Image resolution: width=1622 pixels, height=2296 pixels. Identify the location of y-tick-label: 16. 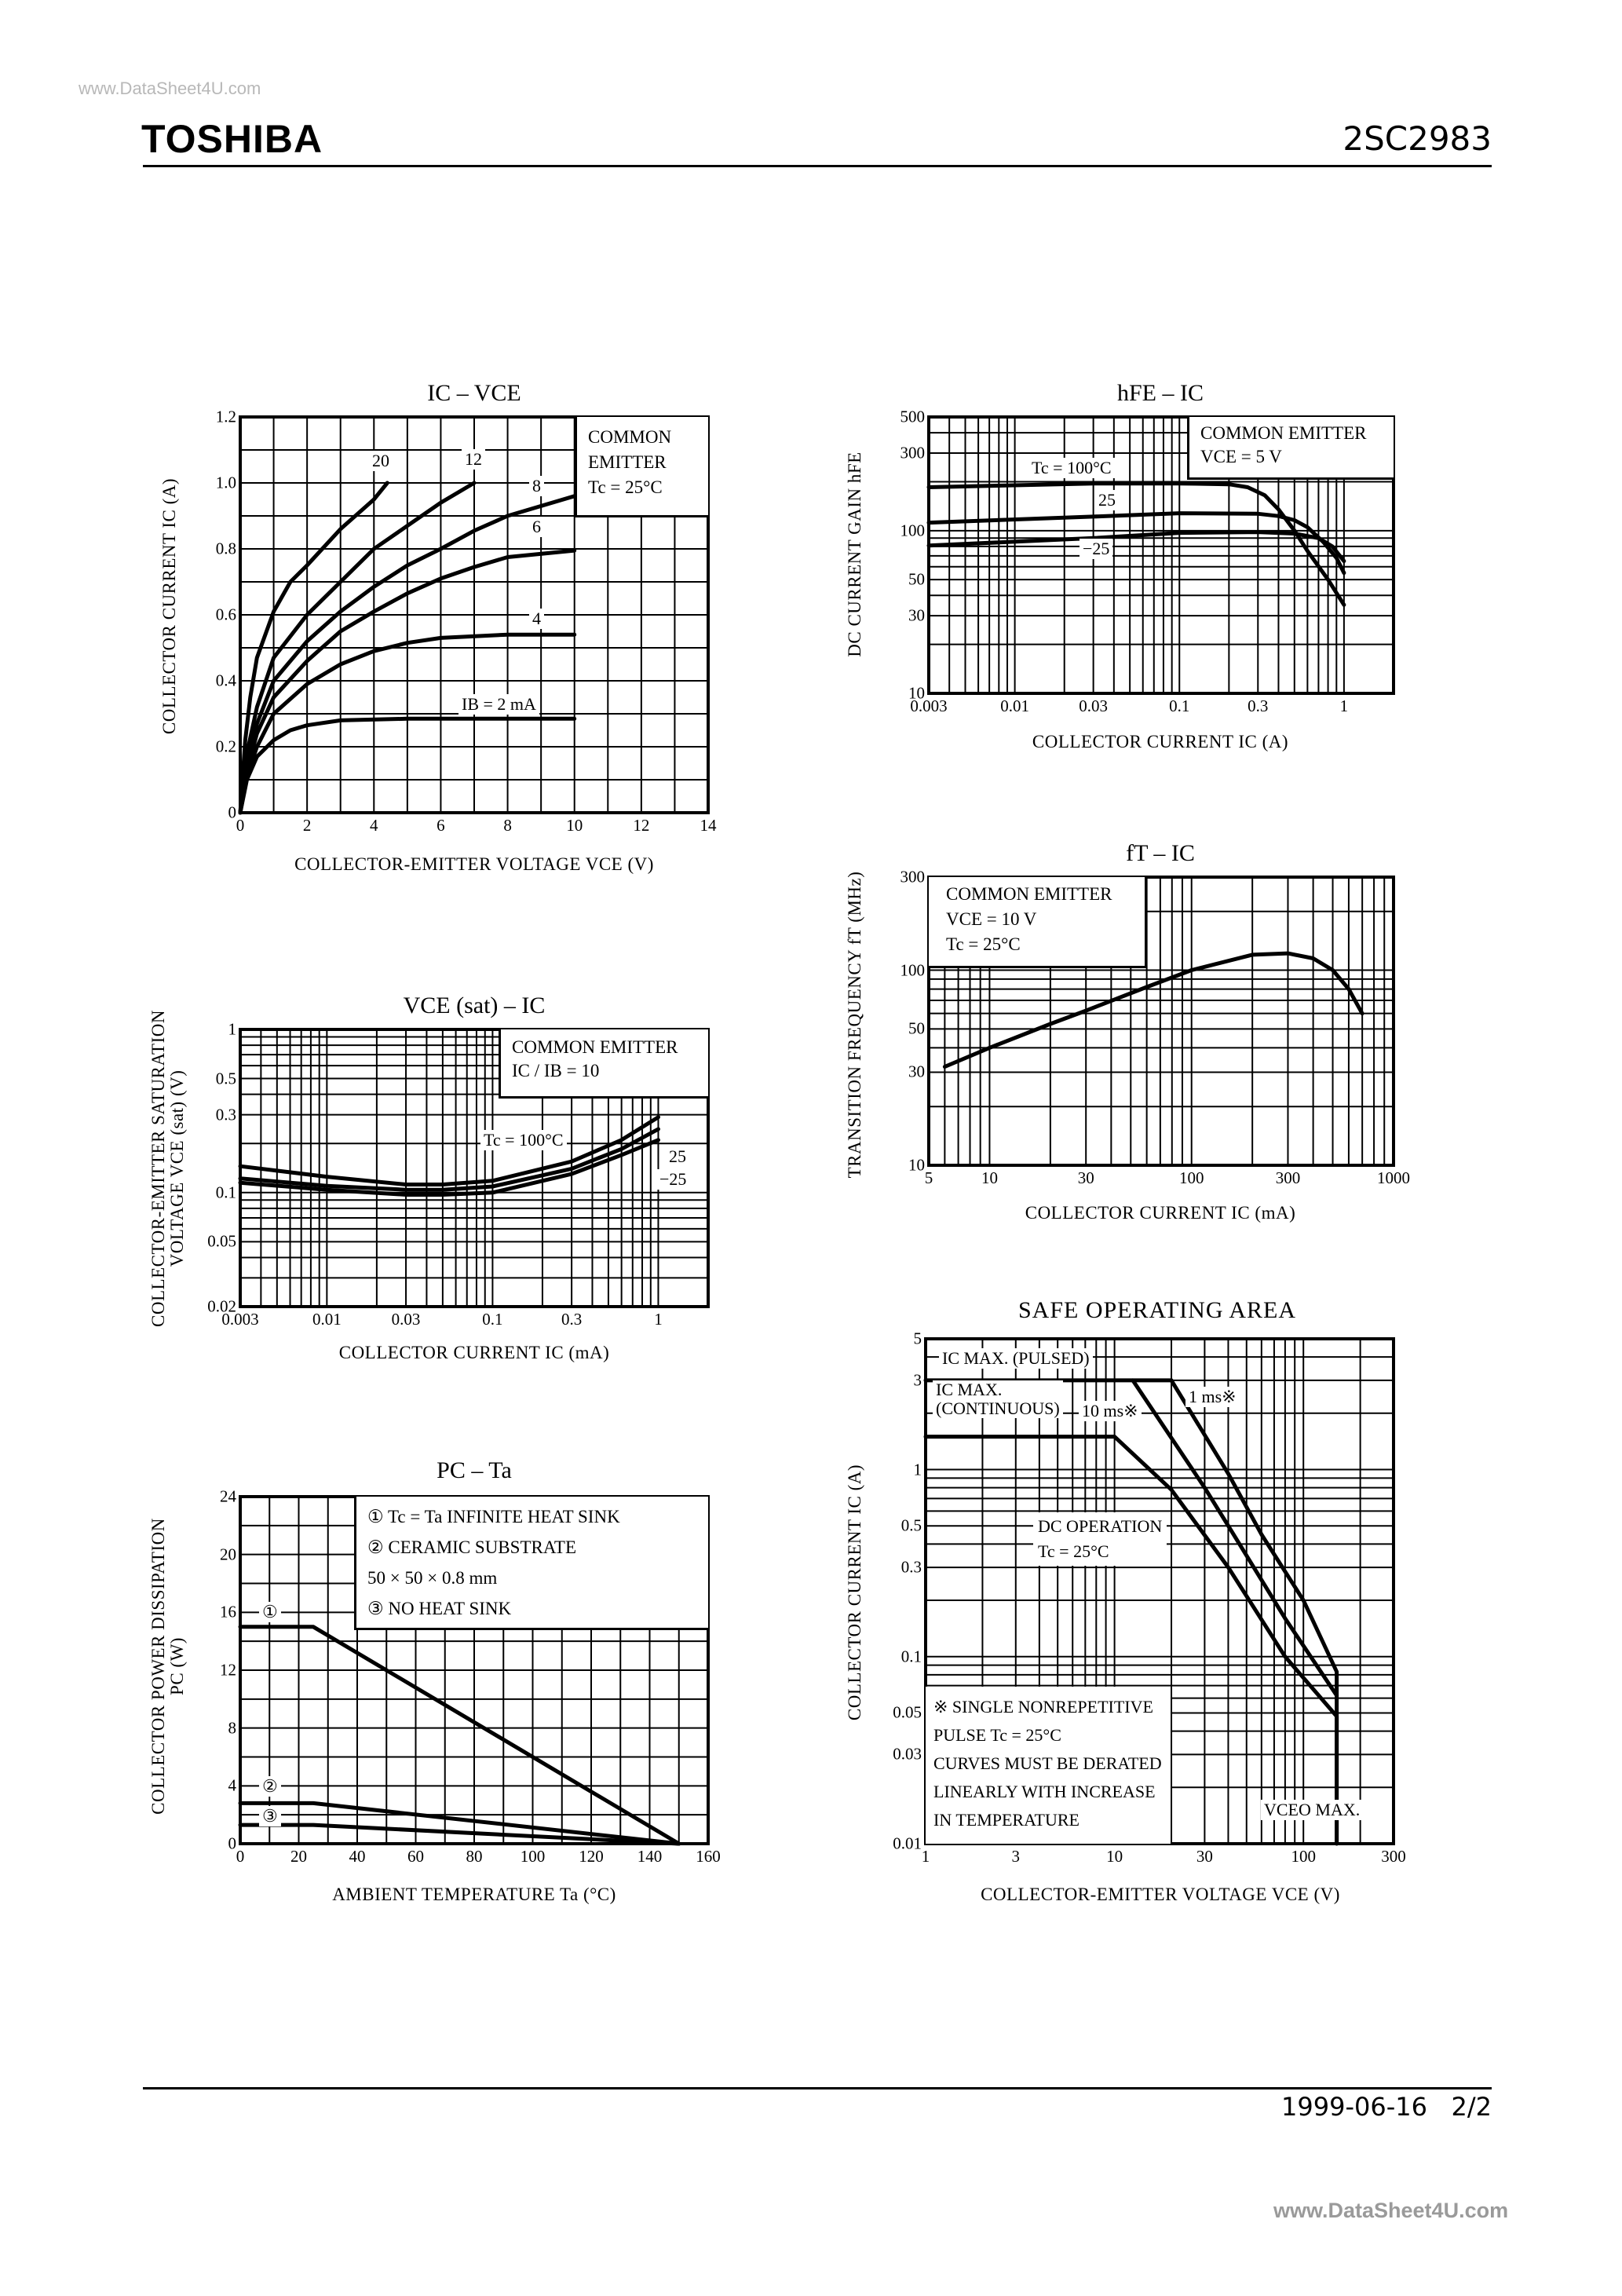
(228, 1611).